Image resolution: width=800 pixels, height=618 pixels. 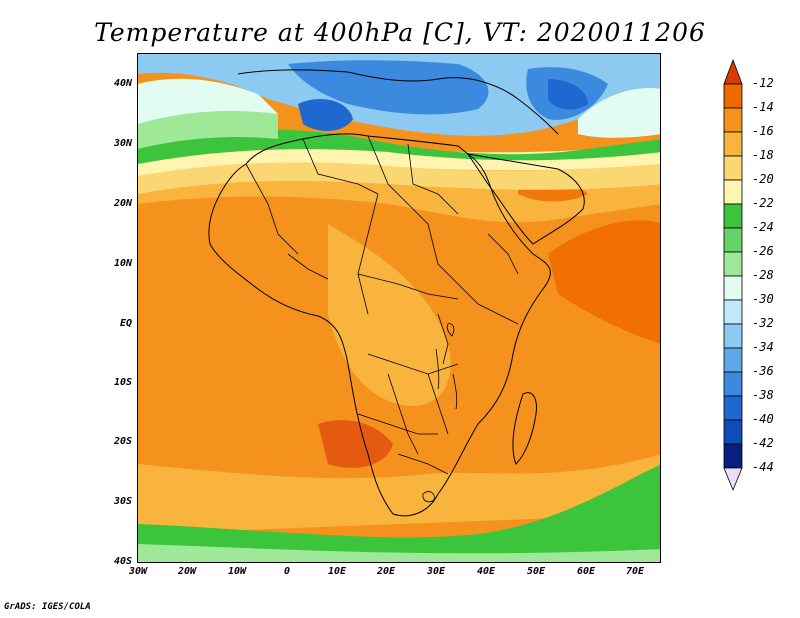 I want to click on field-cyan-east, so click(x=619, y=112).